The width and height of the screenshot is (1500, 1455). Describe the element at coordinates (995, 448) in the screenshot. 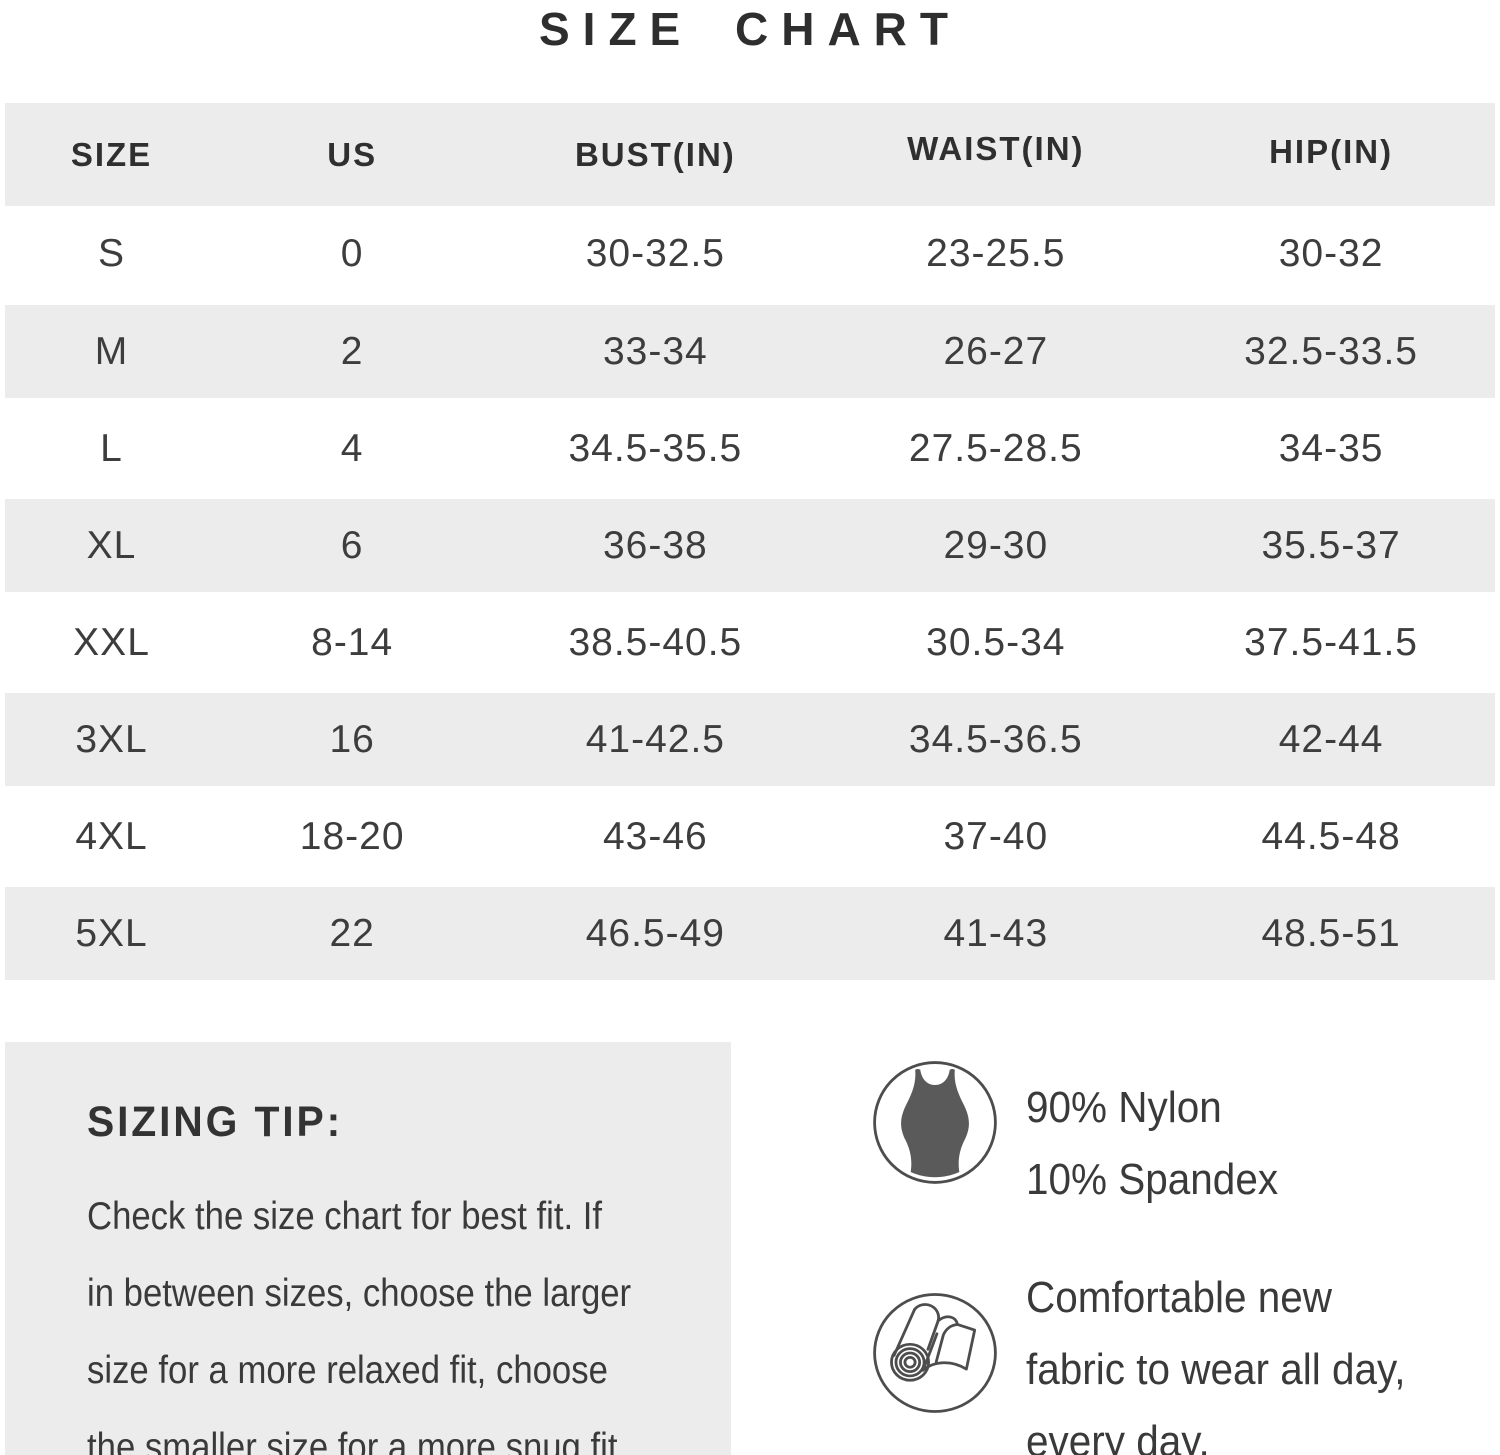

I see `waist-cell: 27.5-28.5` at that location.